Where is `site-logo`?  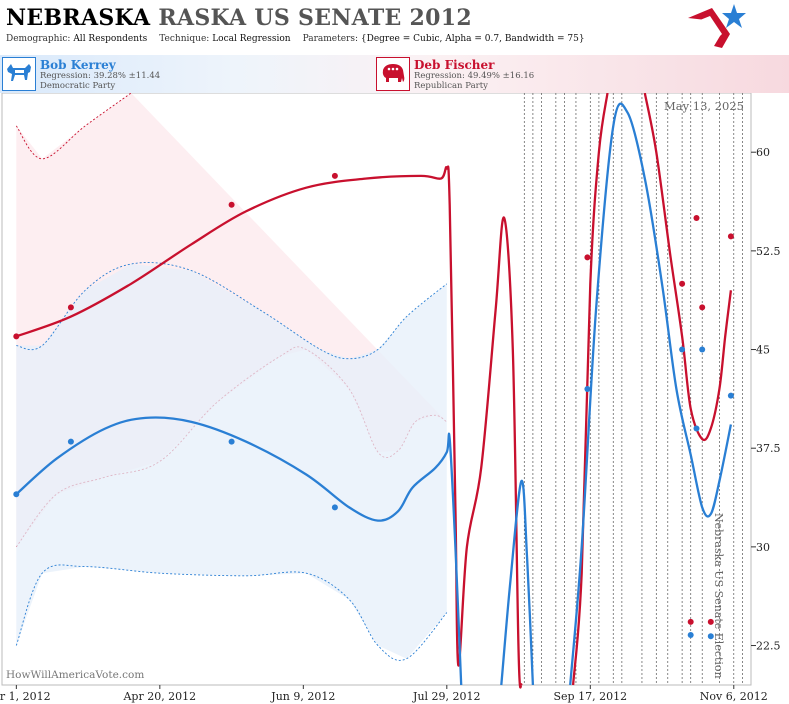
site-logo is located at coordinates (717, 26).